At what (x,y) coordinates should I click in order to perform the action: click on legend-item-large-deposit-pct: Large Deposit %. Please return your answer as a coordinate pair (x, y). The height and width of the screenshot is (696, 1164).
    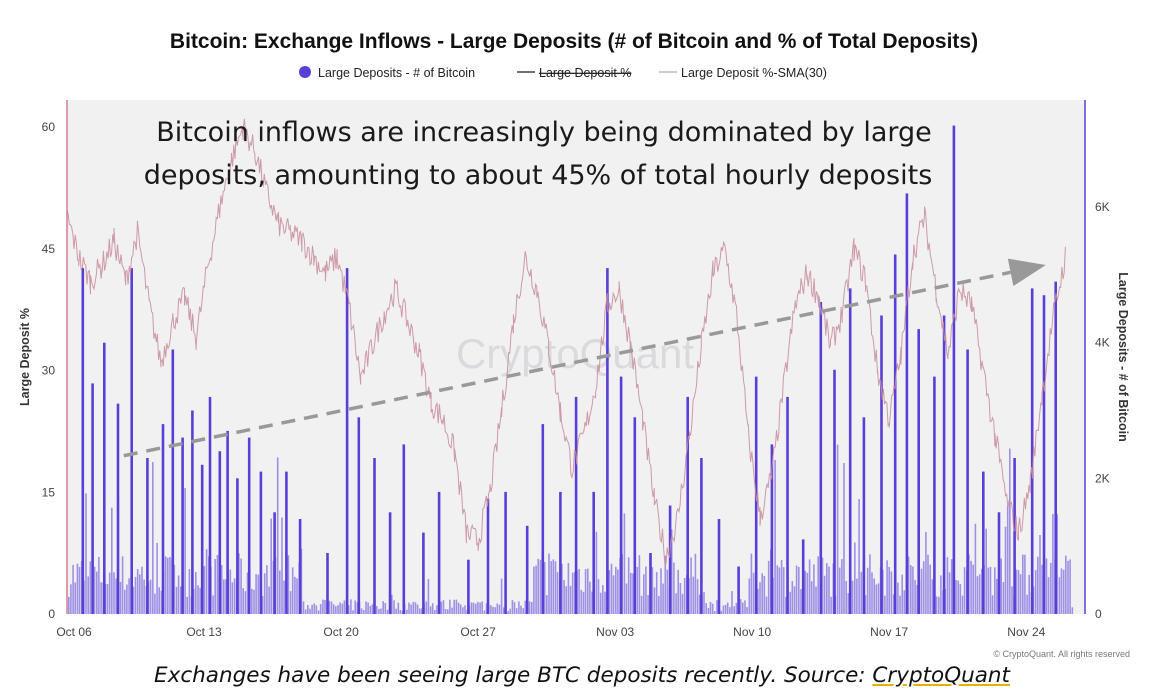
    Looking at the image, I should click on (585, 73).